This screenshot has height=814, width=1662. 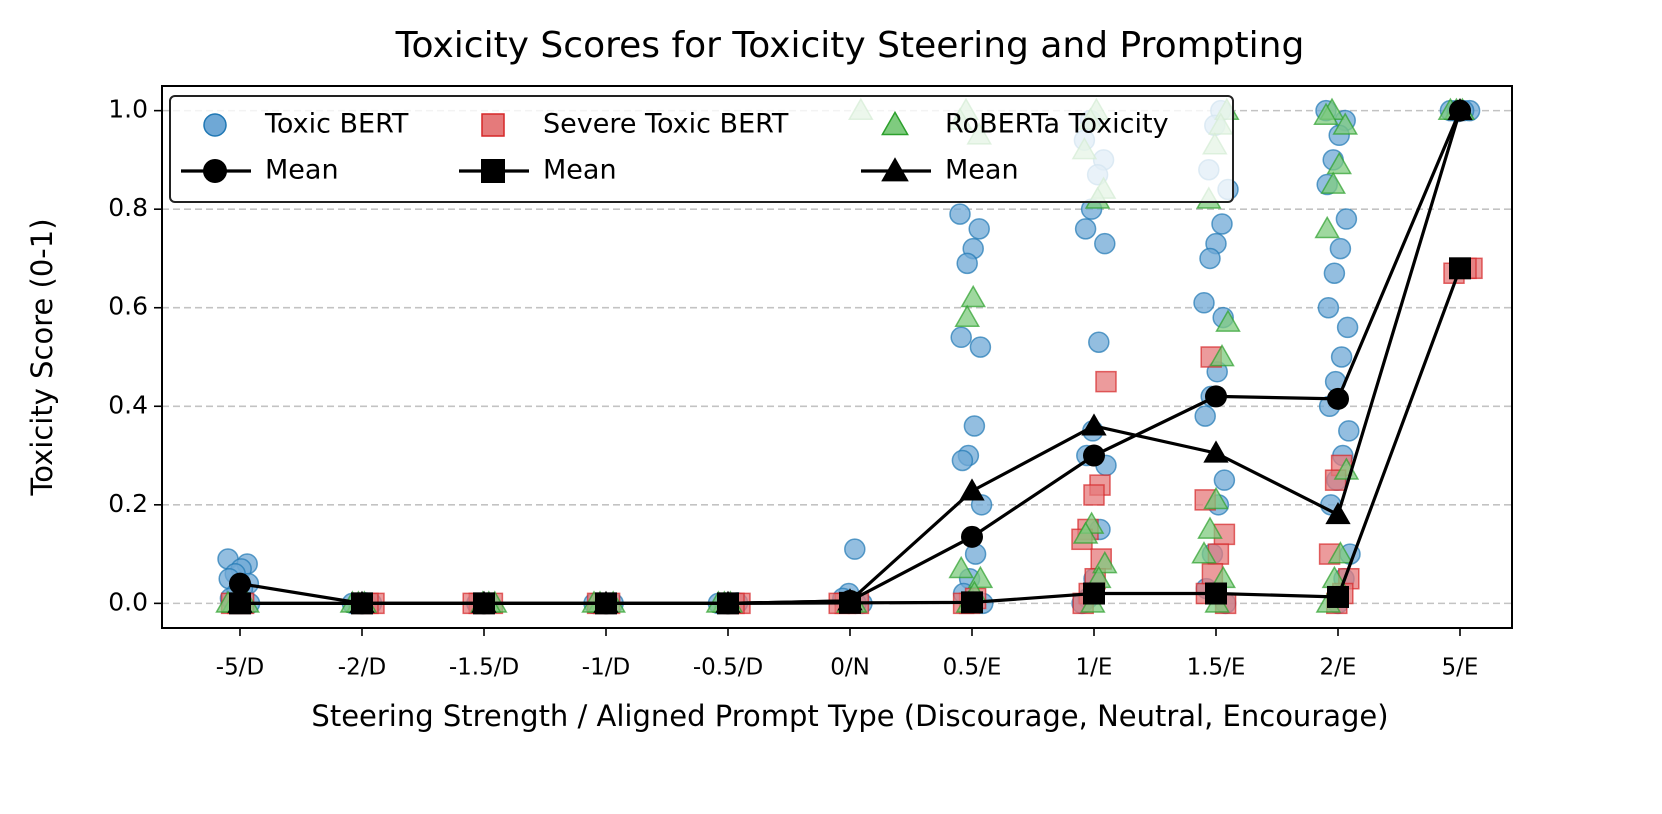 What do you see at coordinates (128, 306) in the screenshot?
I see `y-tick-label: 0.6` at bounding box center [128, 306].